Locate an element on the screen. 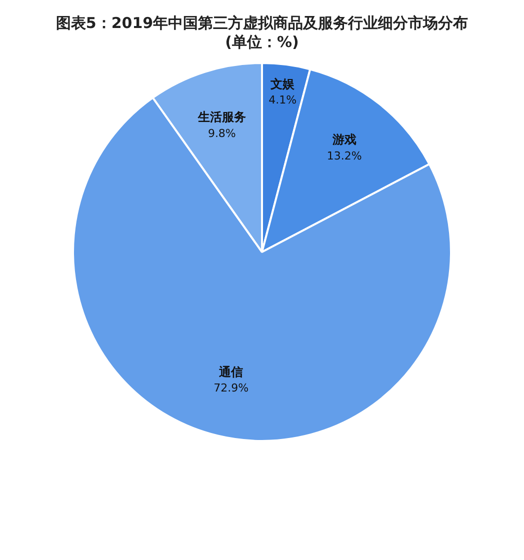 The width and height of the screenshot is (524, 560). data-label: 13.2% is located at coordinates (344, 155).